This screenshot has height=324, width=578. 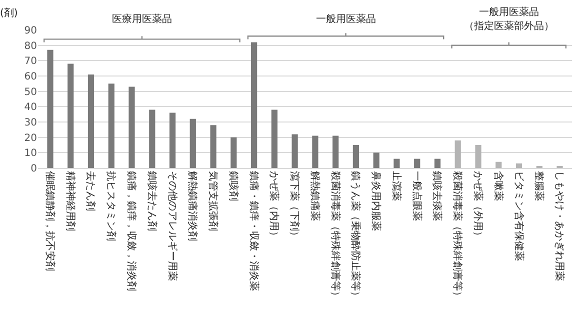 I want to click on x-tick-label: 鎮咳剤, so click(x=233, y=186).